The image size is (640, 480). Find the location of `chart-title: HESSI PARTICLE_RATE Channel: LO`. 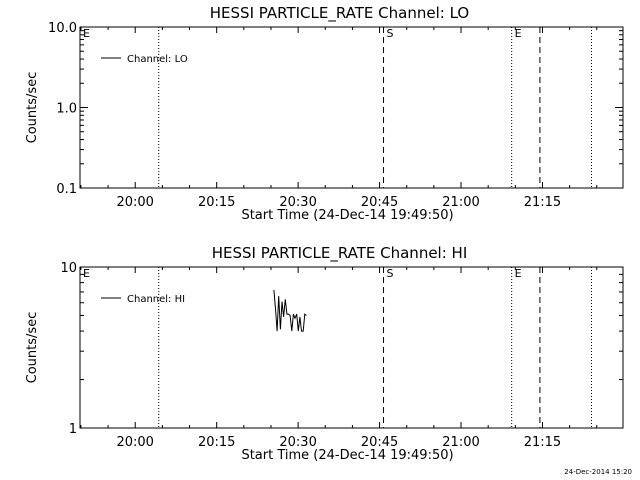

chart-title: HESSI PARTICLE_RATE Channel: LO is located at coordinates (339, 13).